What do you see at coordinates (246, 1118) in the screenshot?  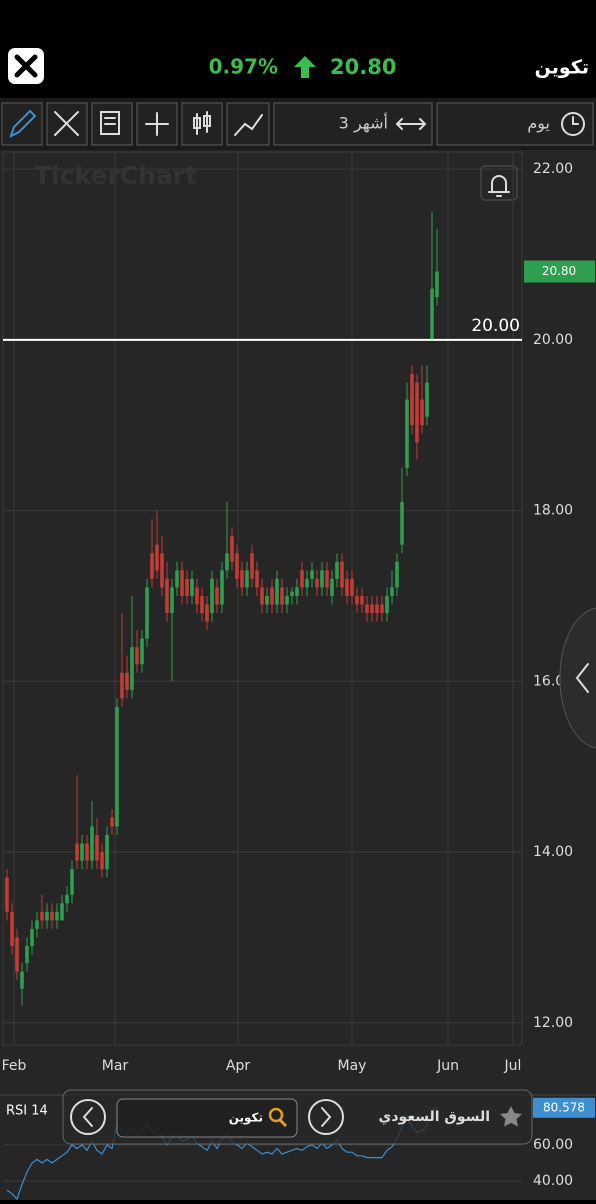 I see `search-text: تكوين` at bounding box center [246, 1118].